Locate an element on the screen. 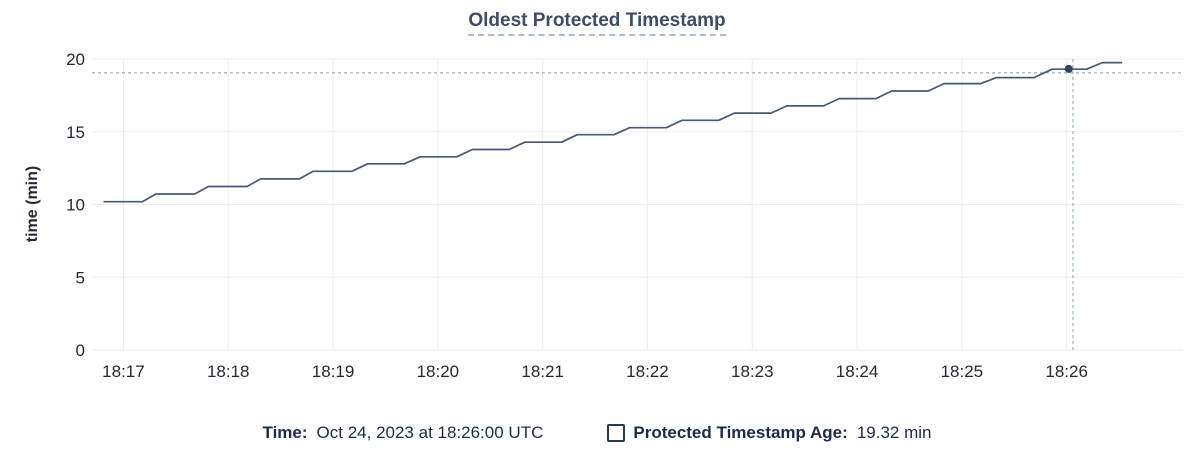 The width and height of the screenshot is (1194, 466). x-tick-label: 18:26 is located at coordinates (1066, 371).